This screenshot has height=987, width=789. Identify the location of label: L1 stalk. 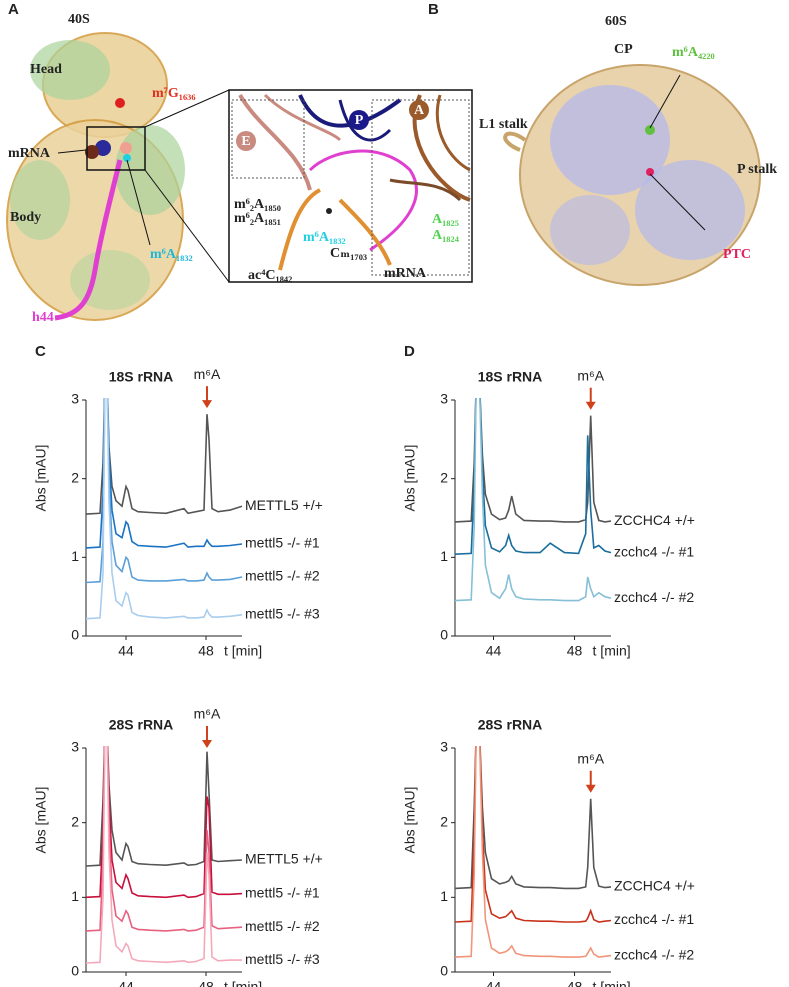
(503, 124).